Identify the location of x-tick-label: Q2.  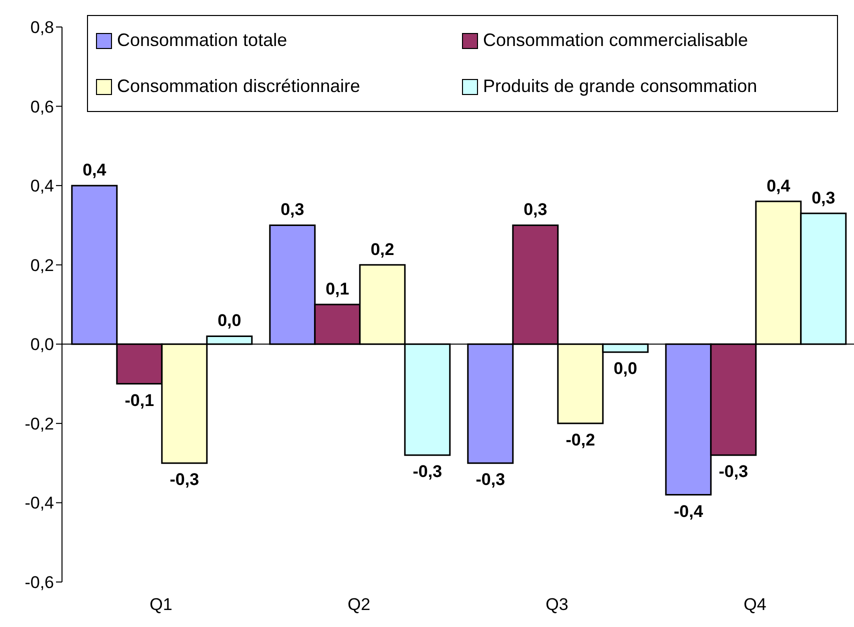
(359, 604).